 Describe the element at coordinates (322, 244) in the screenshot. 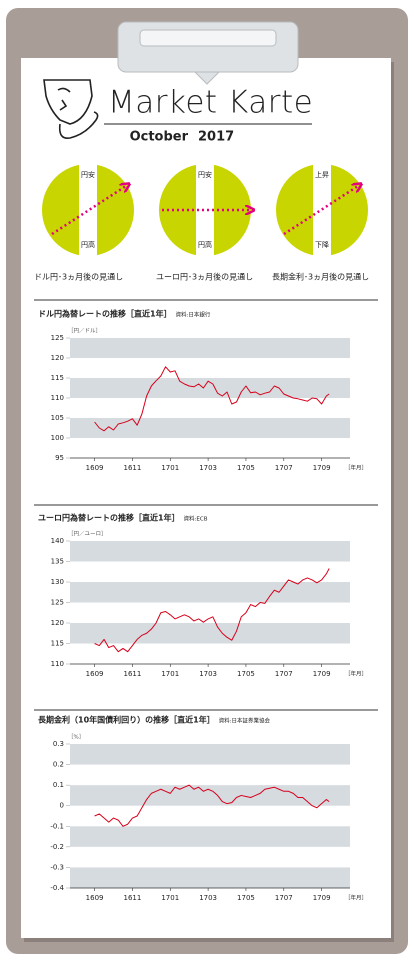

I see `outlook-bottom: 下降` at that location.